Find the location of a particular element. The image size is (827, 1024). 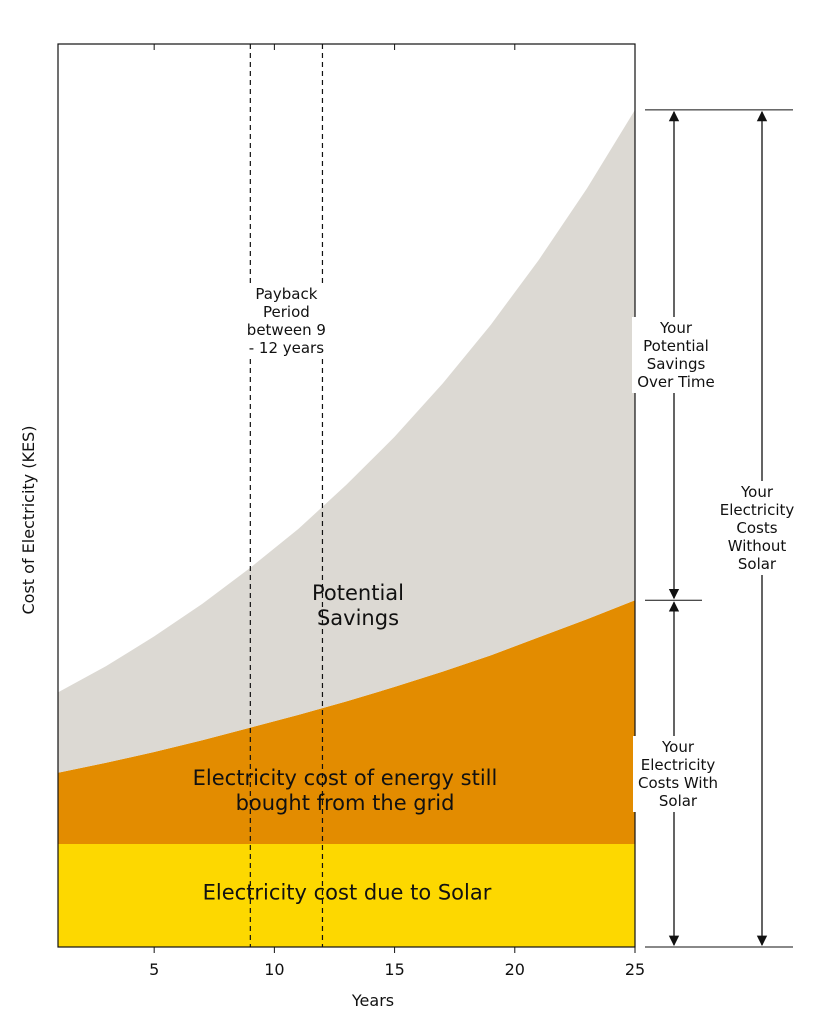

area-label: Electricity cost due to Solar is located at coordinates (347, 892).